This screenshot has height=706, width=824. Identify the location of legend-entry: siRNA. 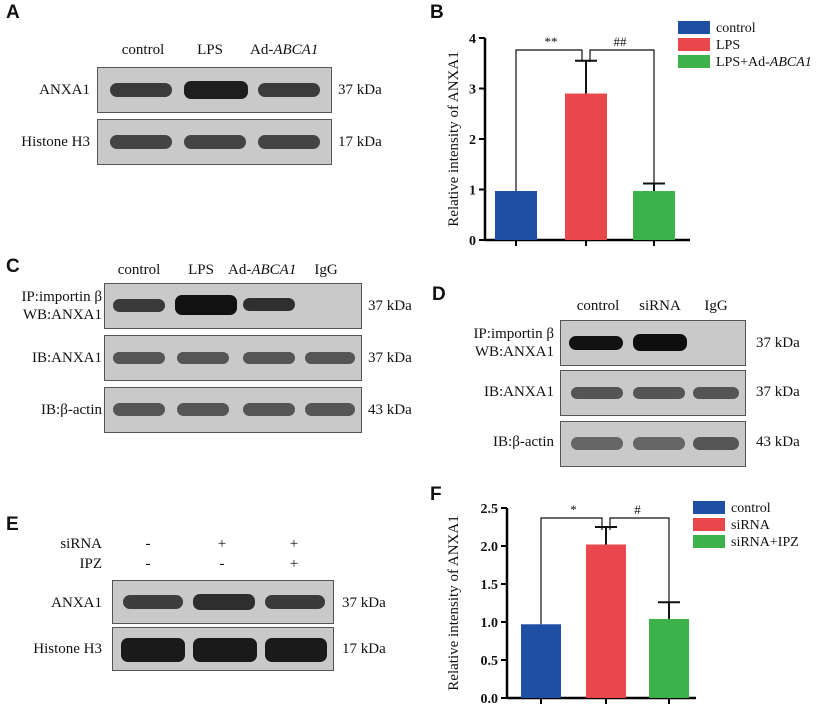
(751, 525).